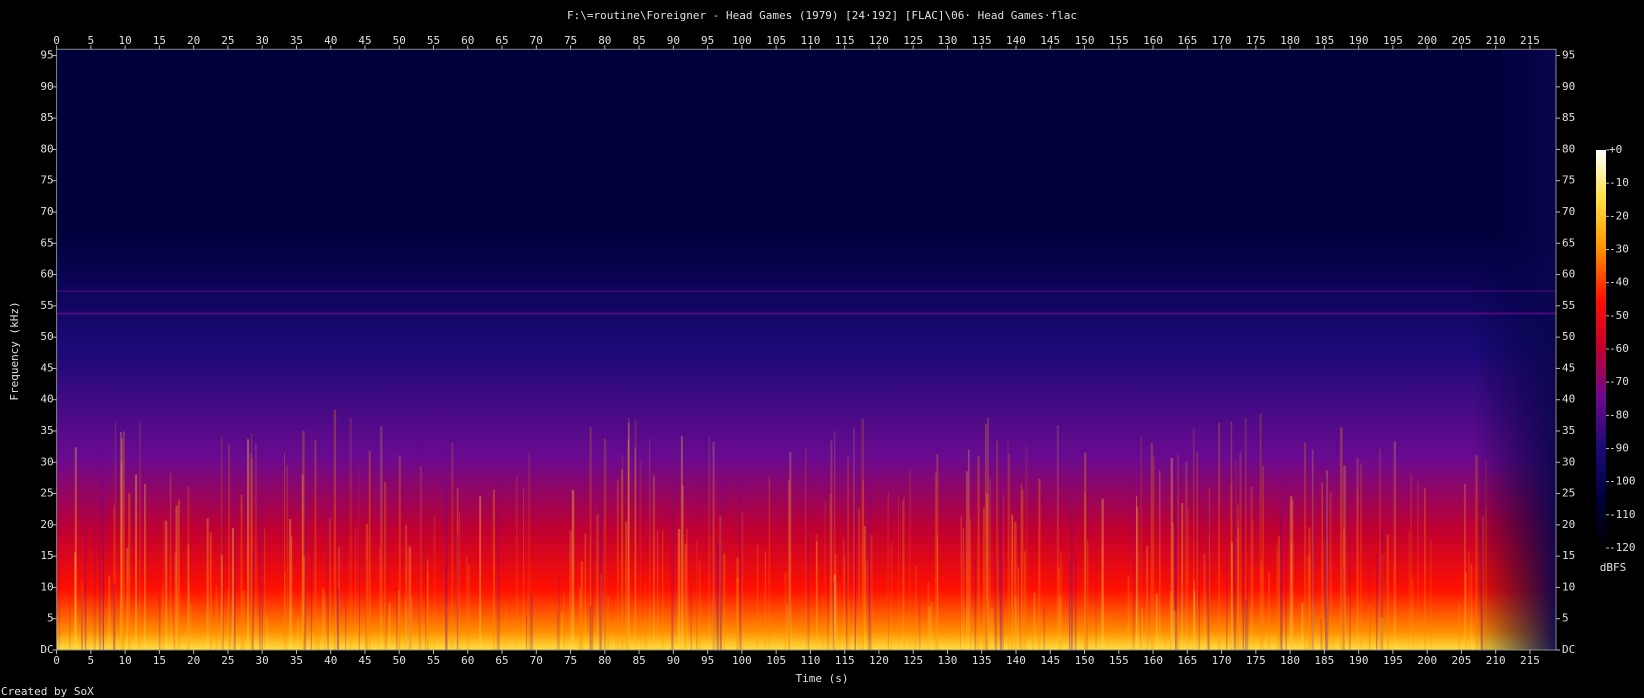 The height and width of the screenshot is (698, 1644). Describe the element at coordinates (1568, 649) in the screenshot. I see `y-tick-label: DC` at that location.